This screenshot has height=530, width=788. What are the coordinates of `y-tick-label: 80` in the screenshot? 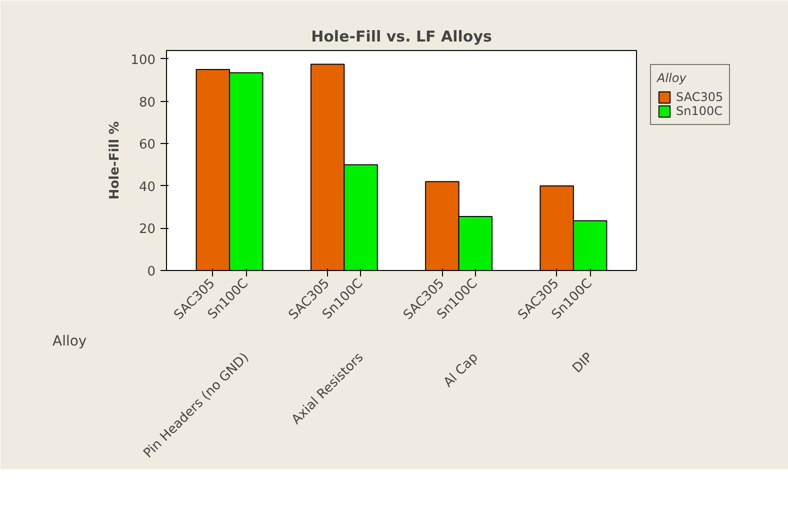 It's located at (147, 102).